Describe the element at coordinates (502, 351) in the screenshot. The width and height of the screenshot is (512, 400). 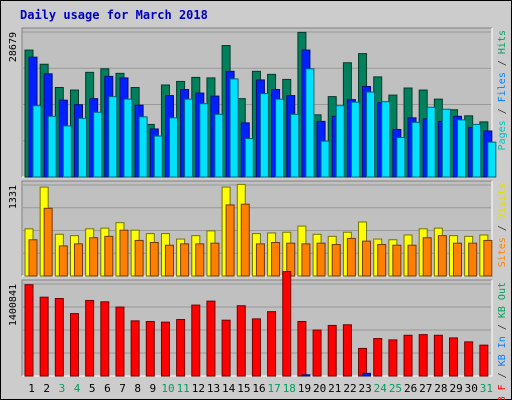
I see `axis-legend-part-bottom-2: KB In` at that location.